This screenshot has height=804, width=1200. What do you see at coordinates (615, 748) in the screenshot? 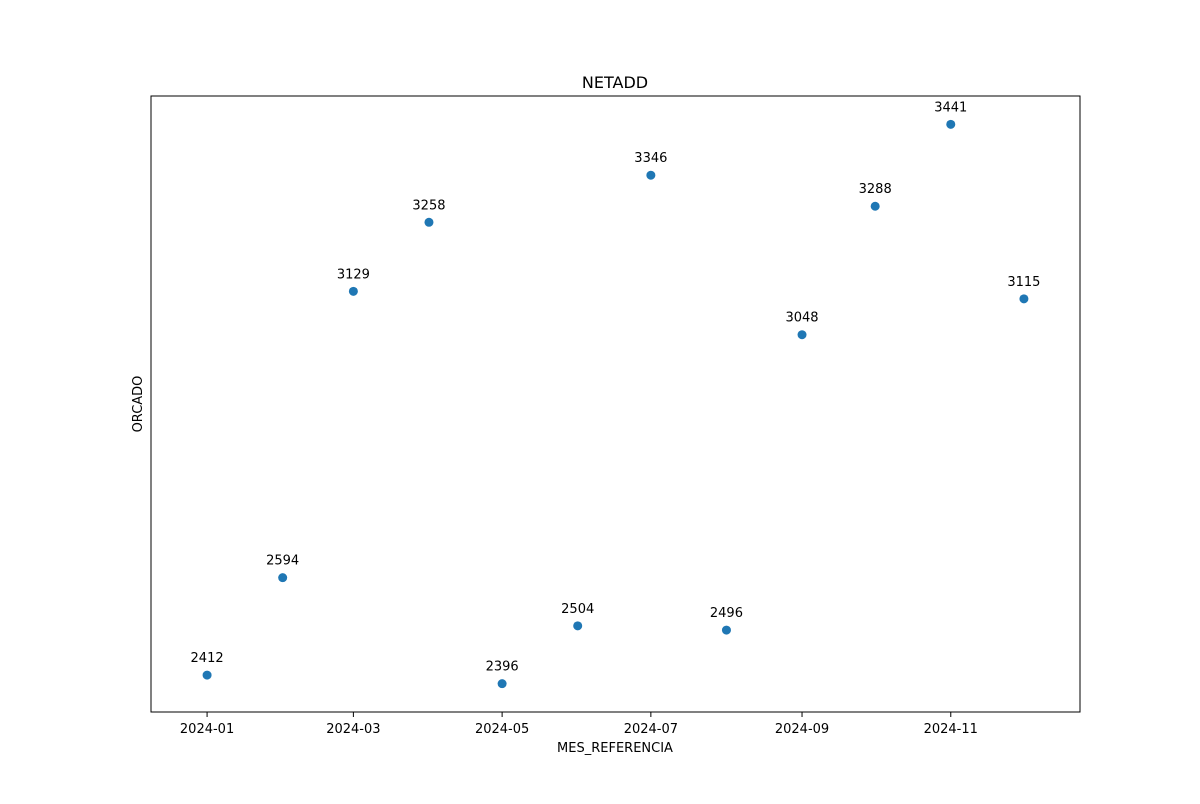
I see `x-axis-label: MES_REFERENCIA` at bounding box center [615, 748].